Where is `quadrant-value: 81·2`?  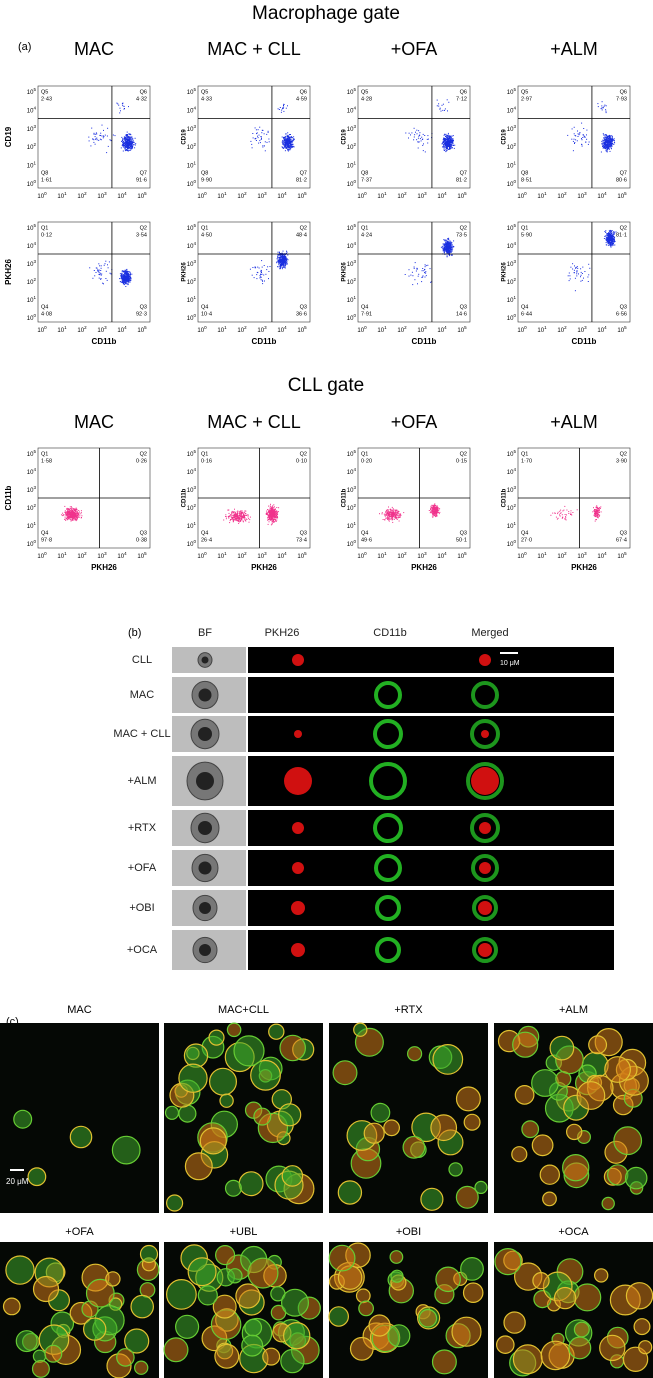
quadrant-value: 81·2 is located at coordinates (301, 180).